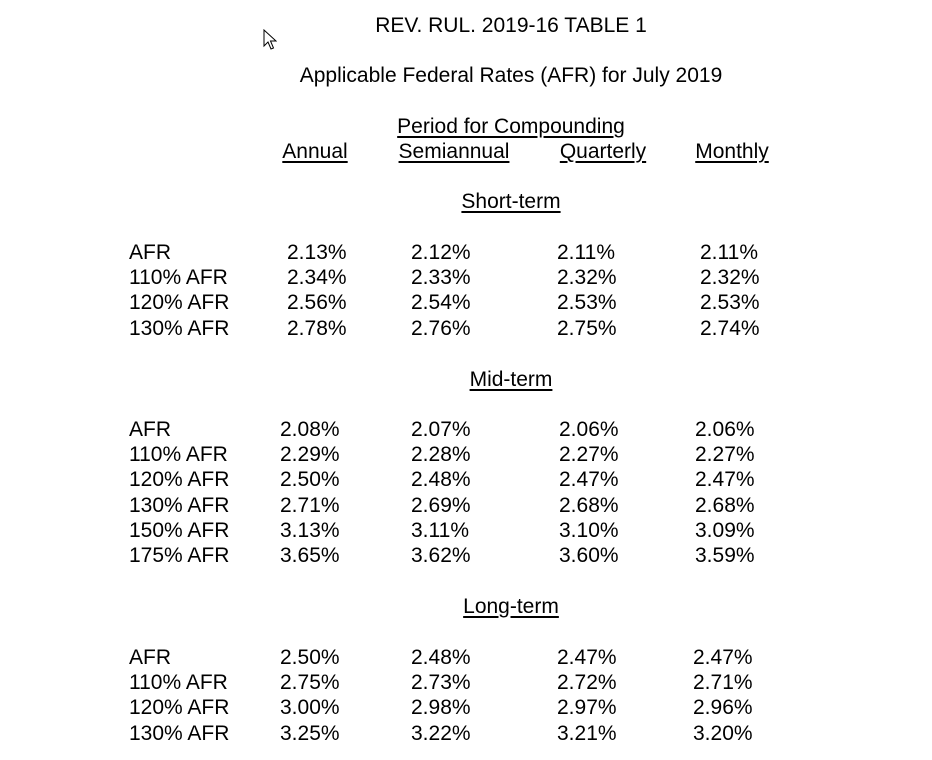 This screenshot has height=760, width=932. I want to click on rate-row-label: 150% AFR, so click(179, 530).